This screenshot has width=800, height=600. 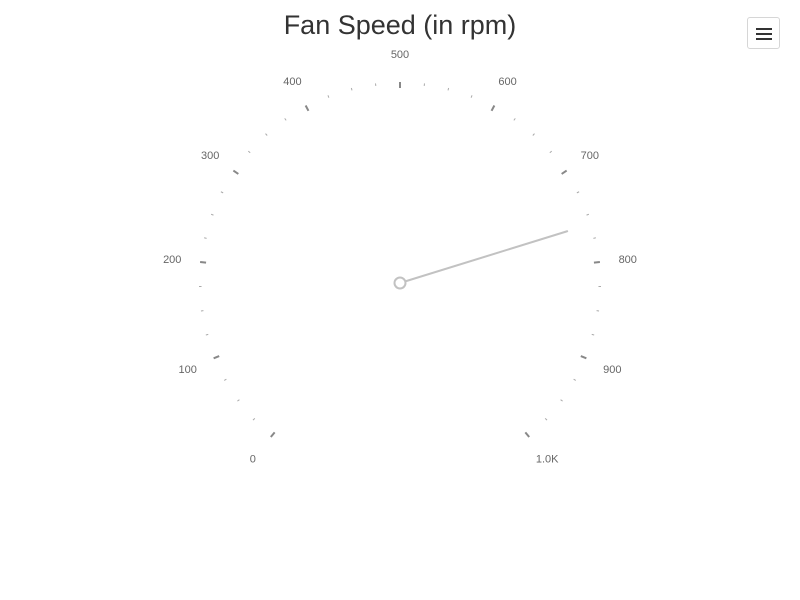 What do you see at coordinates (763, 33) in the screenshot?
I see `chart-context-menu-button` at bounding box center [763, 33].